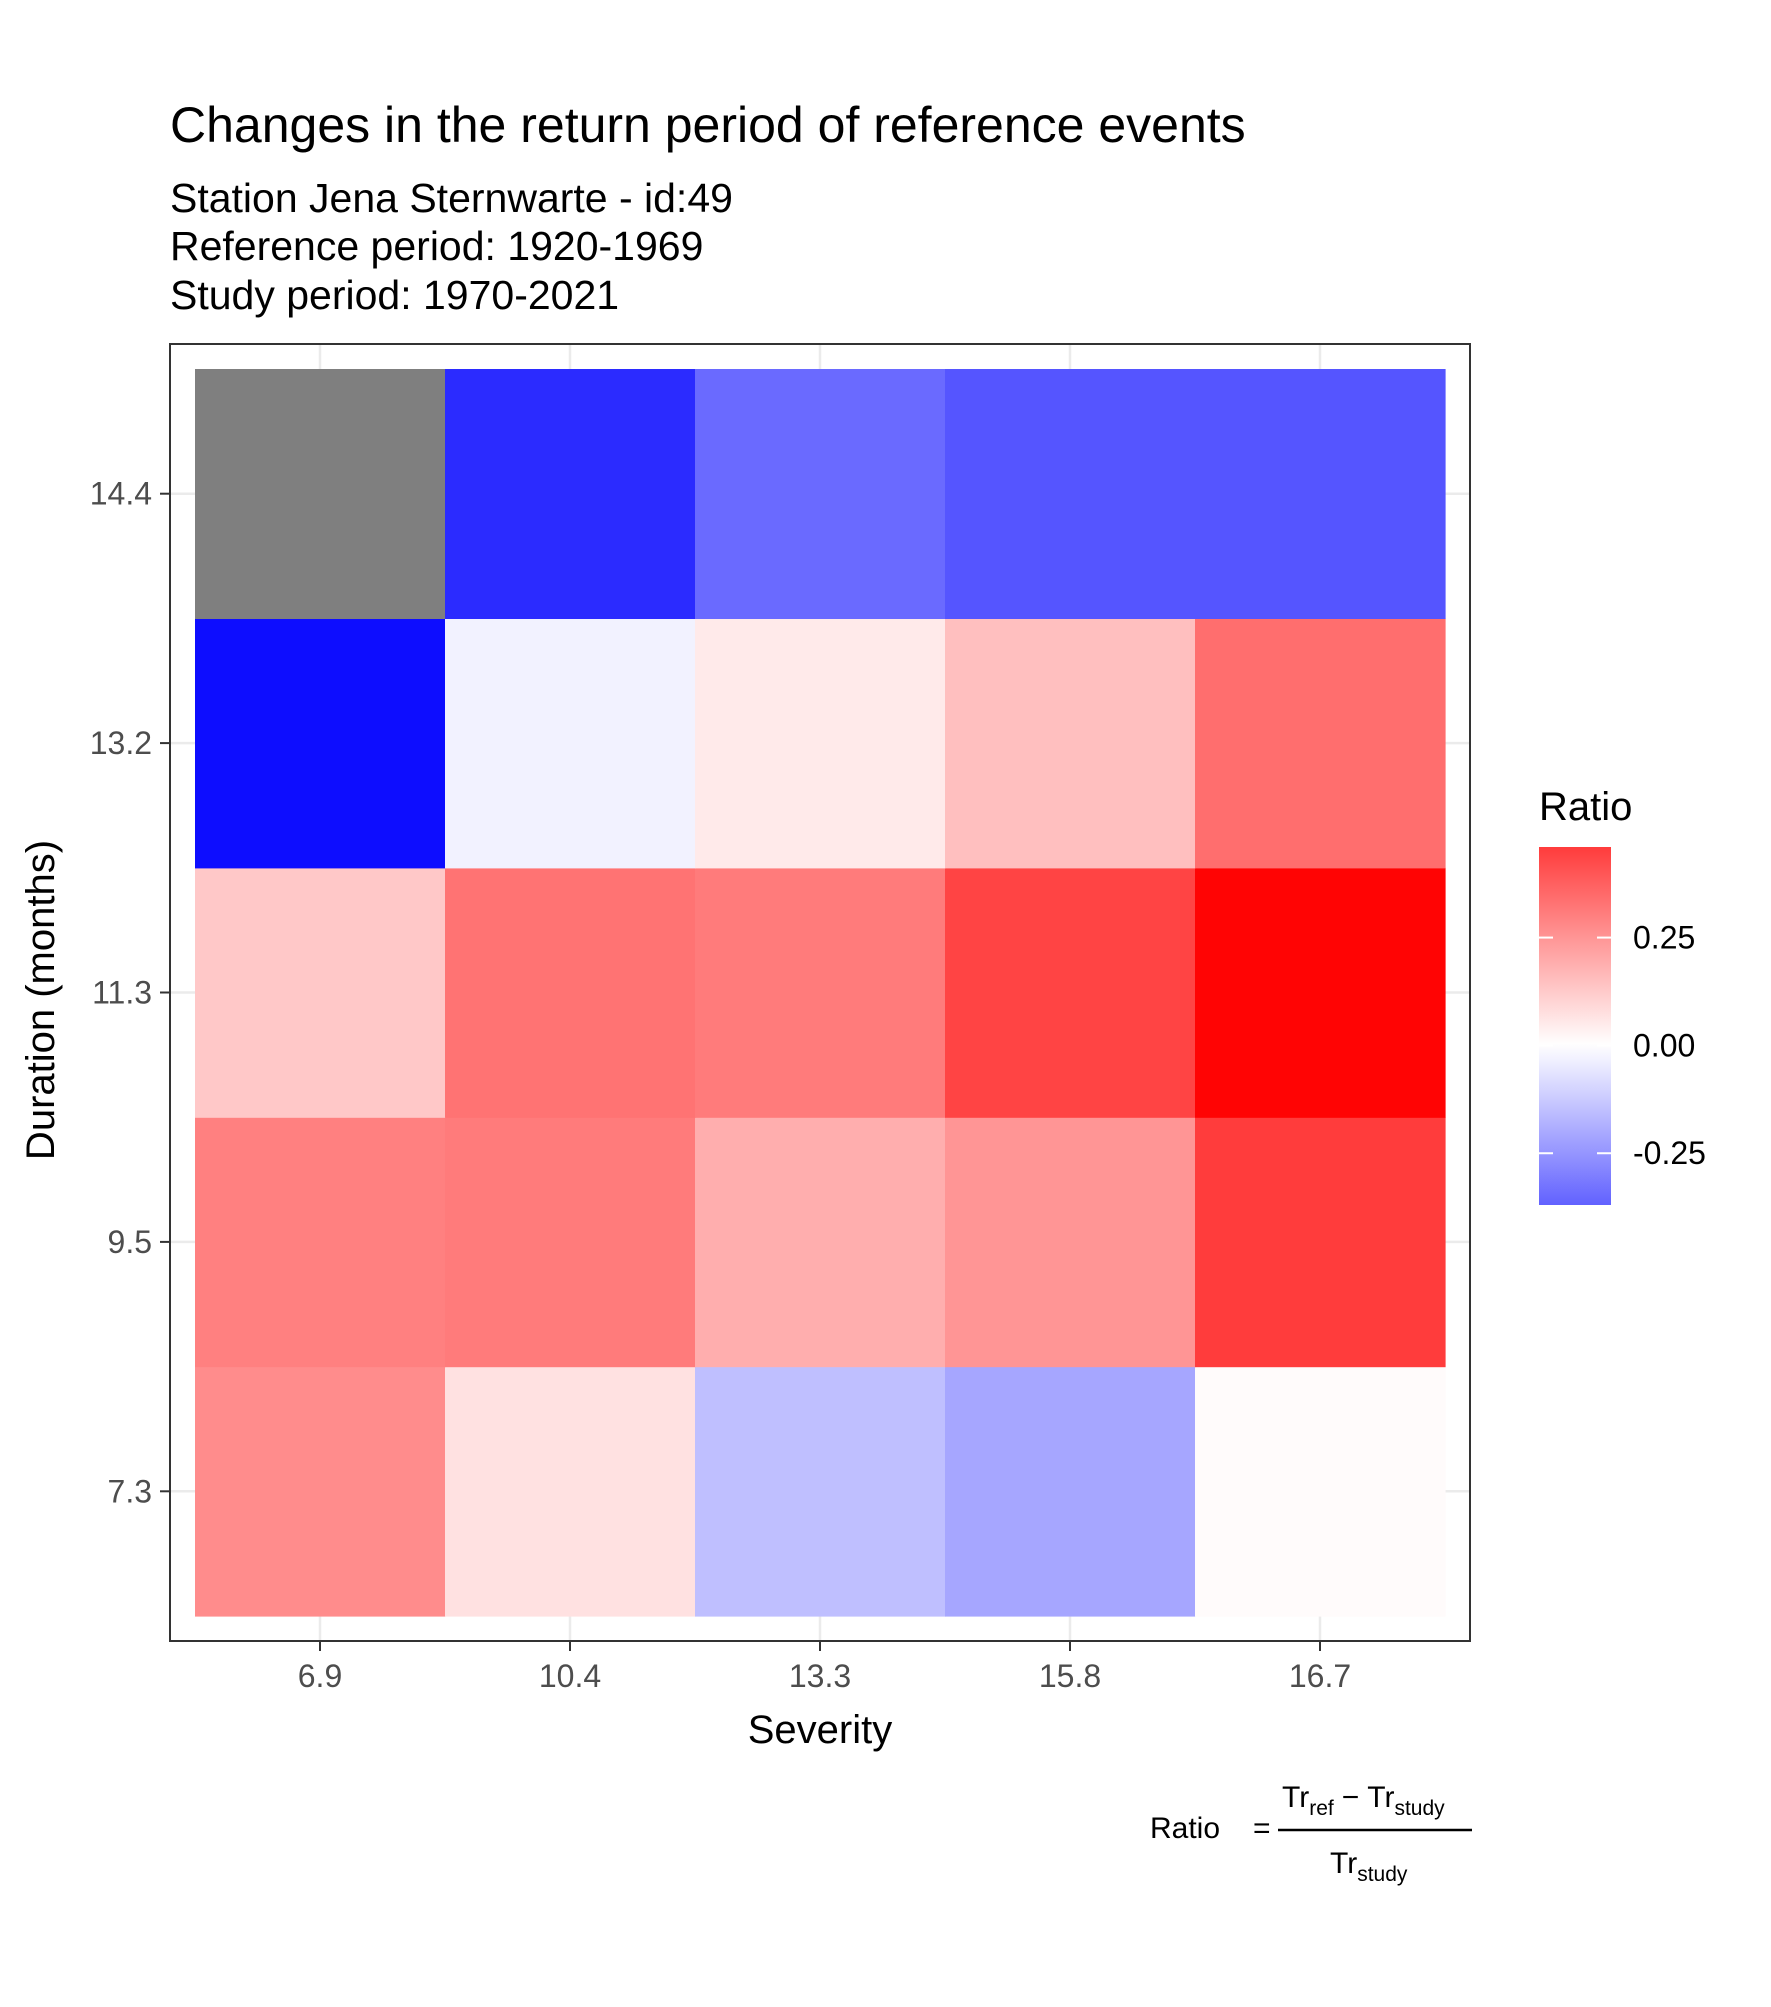 This screenshot has height=2007, width=1771. I want to click on chart-subtitle-line-2: Reference period: 1920-1969, so click(436, 246).